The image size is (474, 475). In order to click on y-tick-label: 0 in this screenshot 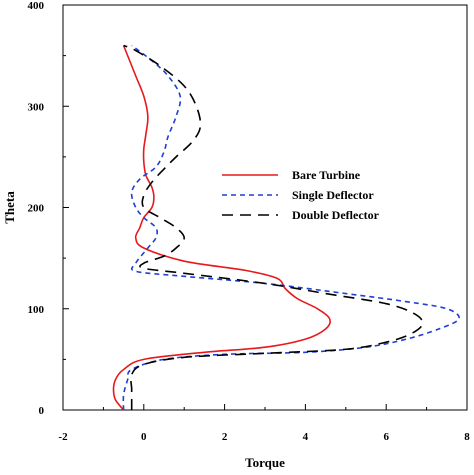, I will do `click(42, 411)`.